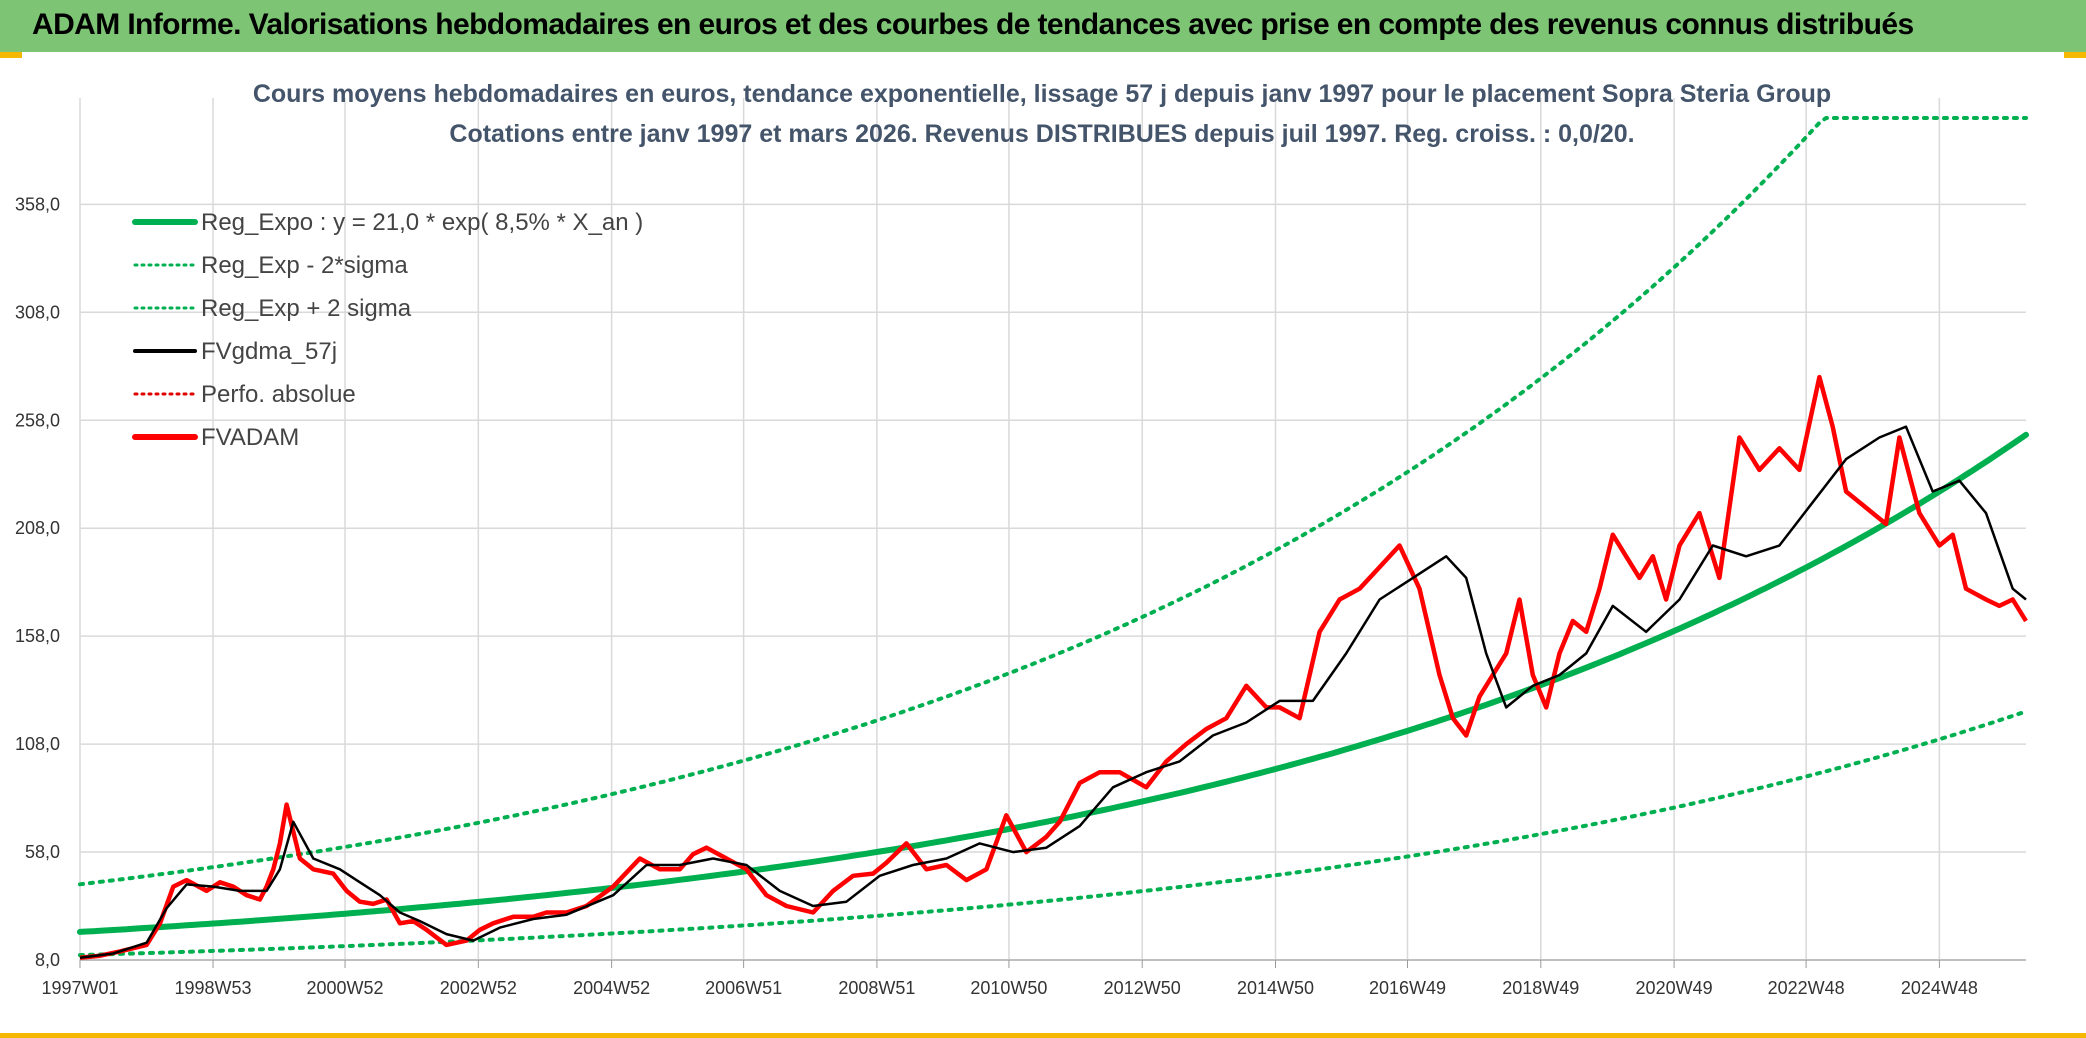 The height and width of the screenshot is (1038, 2086). Describe the element at coordinates (37, 636) in the screenshot. I see `y-tick-label: 158,0` at that location.